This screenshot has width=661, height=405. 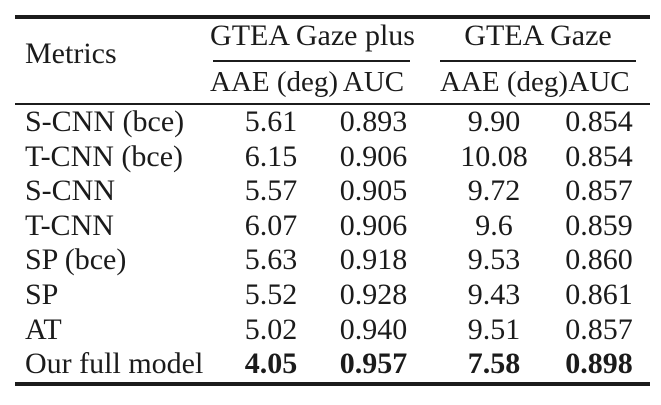 I want to click on metric-cell: S-CNN (bce), so click(x=105, y=121).